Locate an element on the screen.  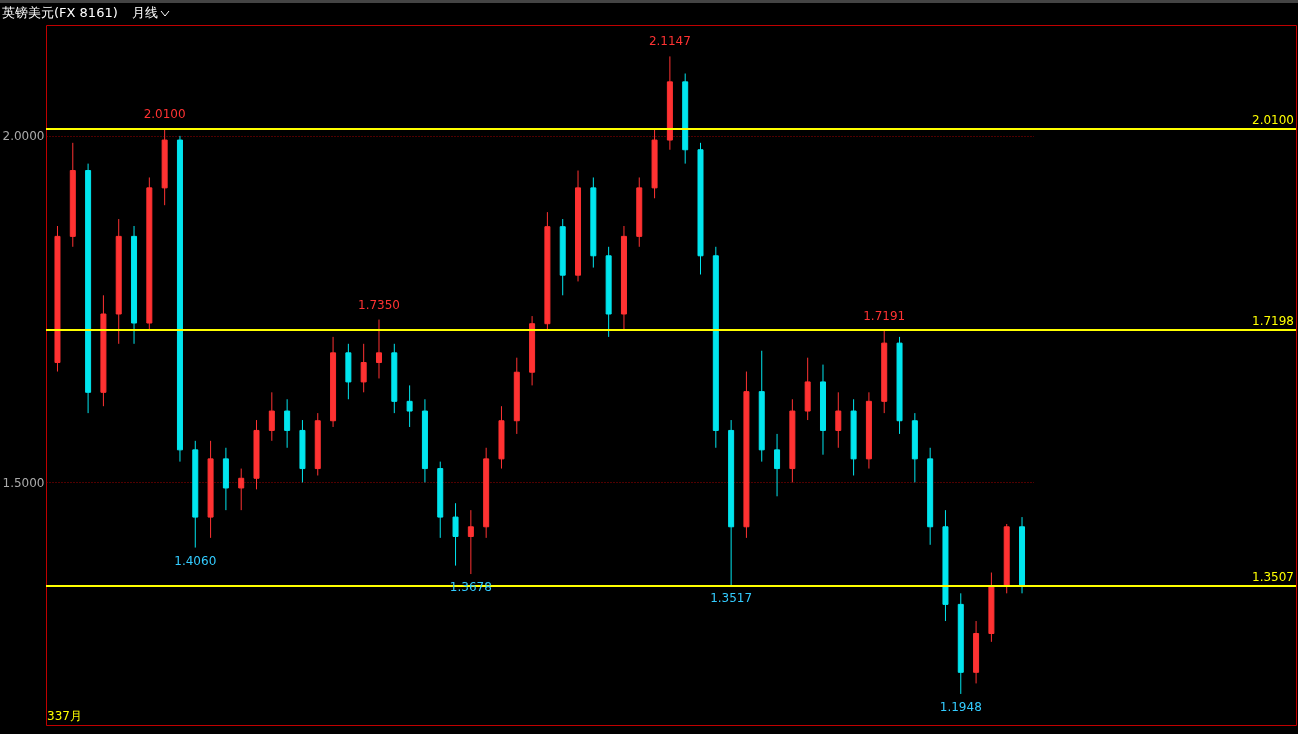
annotation: 1.4060 is located at coordinates (195, 560).